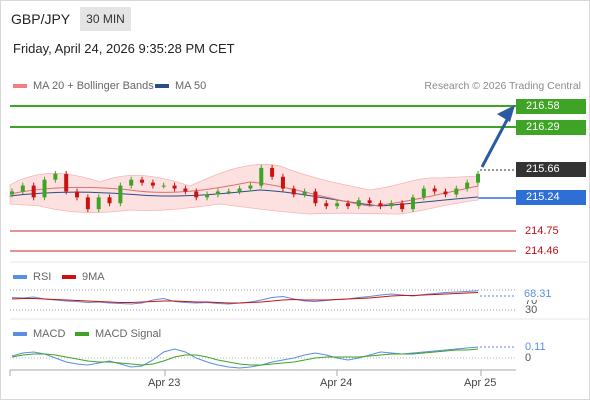 This screenshot has width=590, height=400. What do you see at coordinates (336, 383) in the screenshot?
I see `x-label-apr24: Apr 24` at bounding box center [336, 383].